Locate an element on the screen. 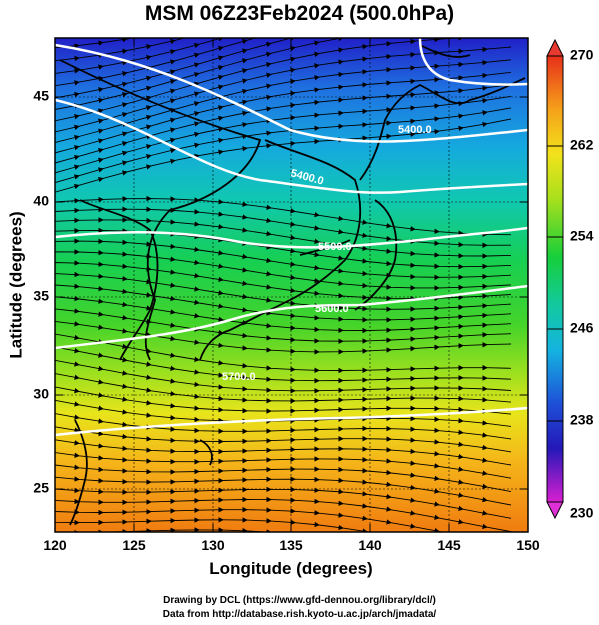 The height and width of the screenshot is (625, 599). x-tick-label: 130 is located at coordinates (213, 545).